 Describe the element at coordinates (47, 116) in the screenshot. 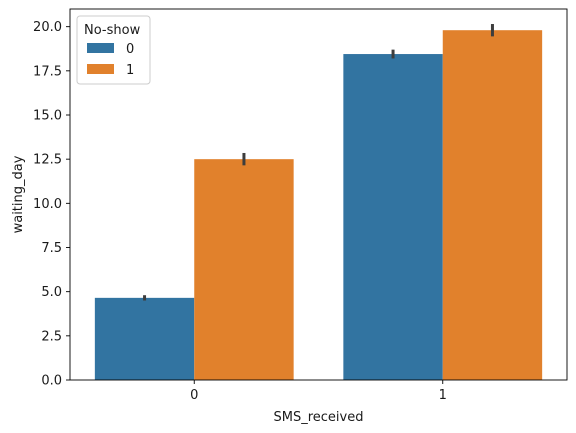

I see `y-tick-label: 15.0` at that location.